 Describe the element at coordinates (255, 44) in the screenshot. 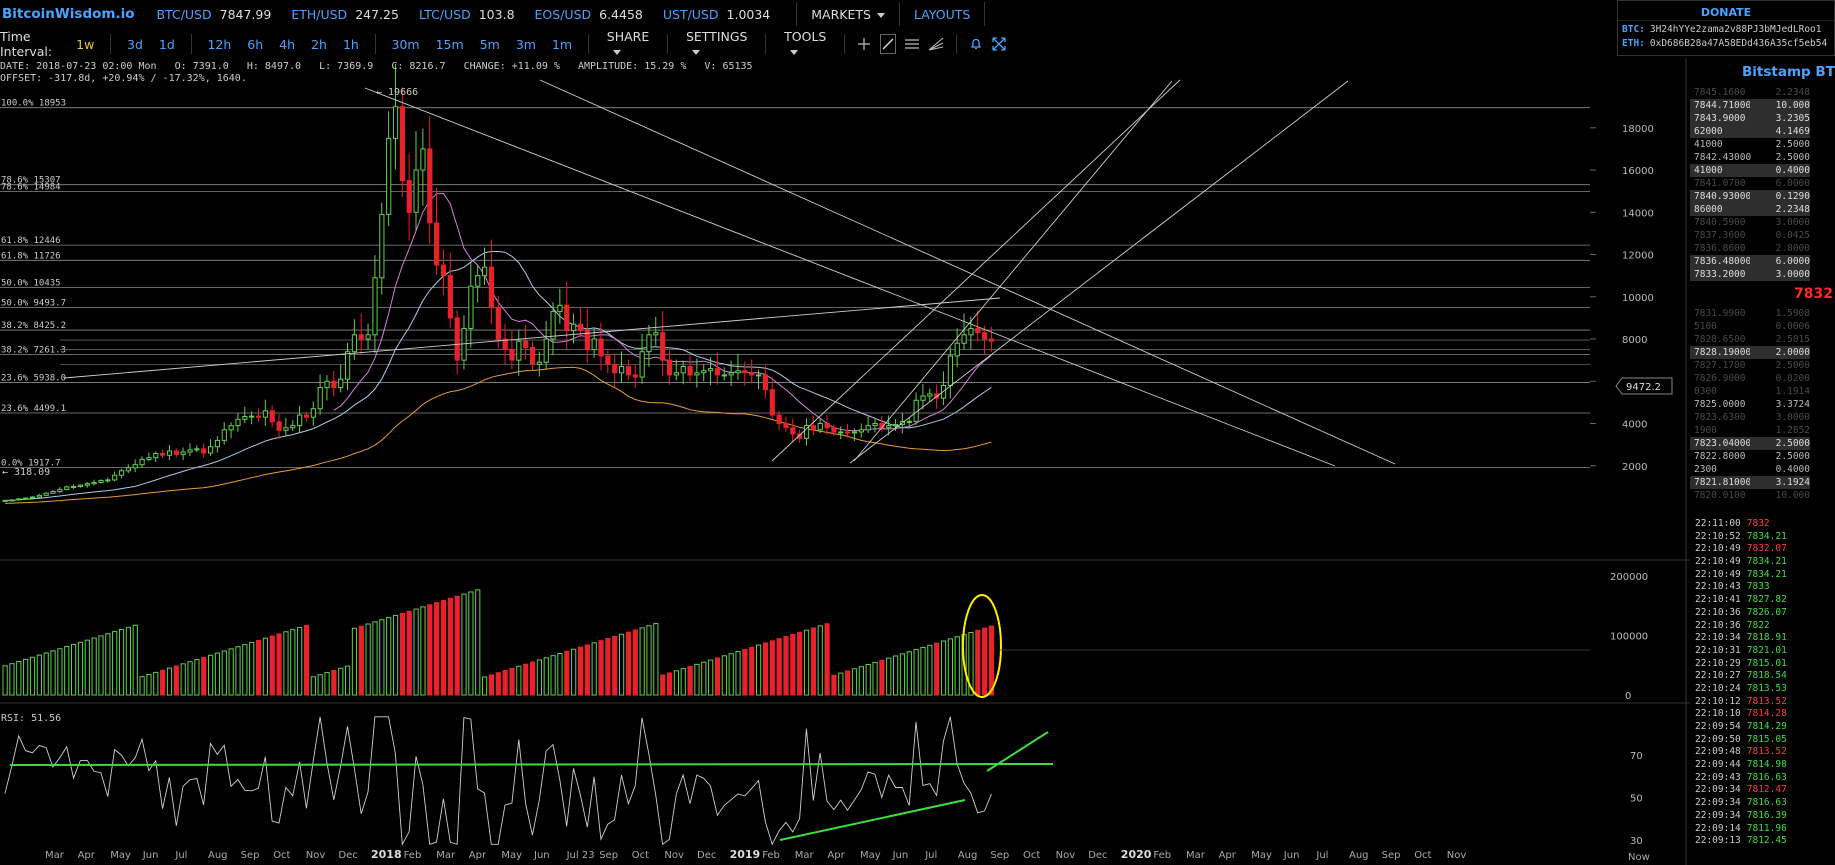

I see `interval-6h: 6h` at that location.